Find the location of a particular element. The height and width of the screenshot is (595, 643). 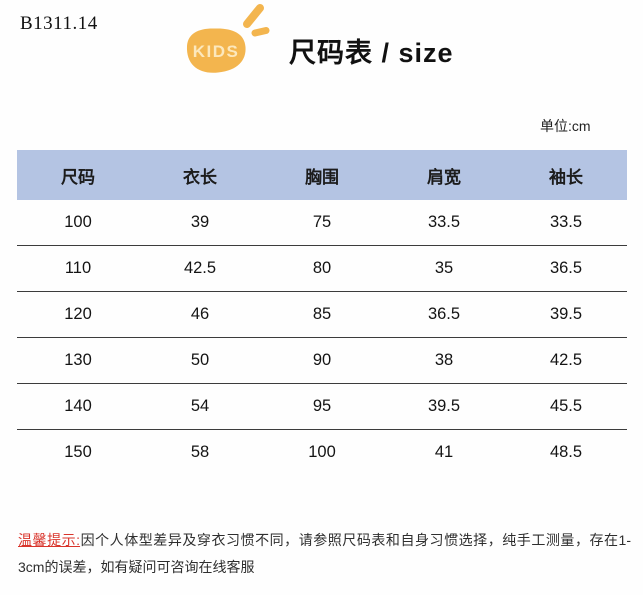

cell-sleeve: 33.5 is located at coordinates (566, 222).